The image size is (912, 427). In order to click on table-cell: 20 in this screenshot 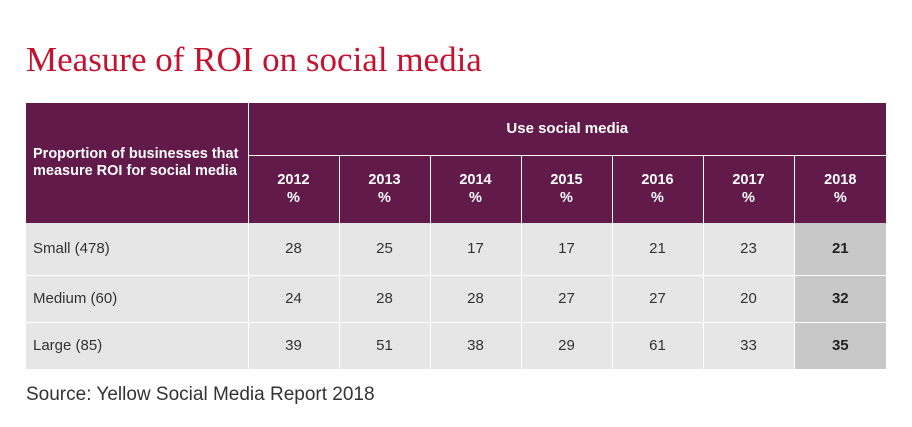, I will do `click(749, 299)`.